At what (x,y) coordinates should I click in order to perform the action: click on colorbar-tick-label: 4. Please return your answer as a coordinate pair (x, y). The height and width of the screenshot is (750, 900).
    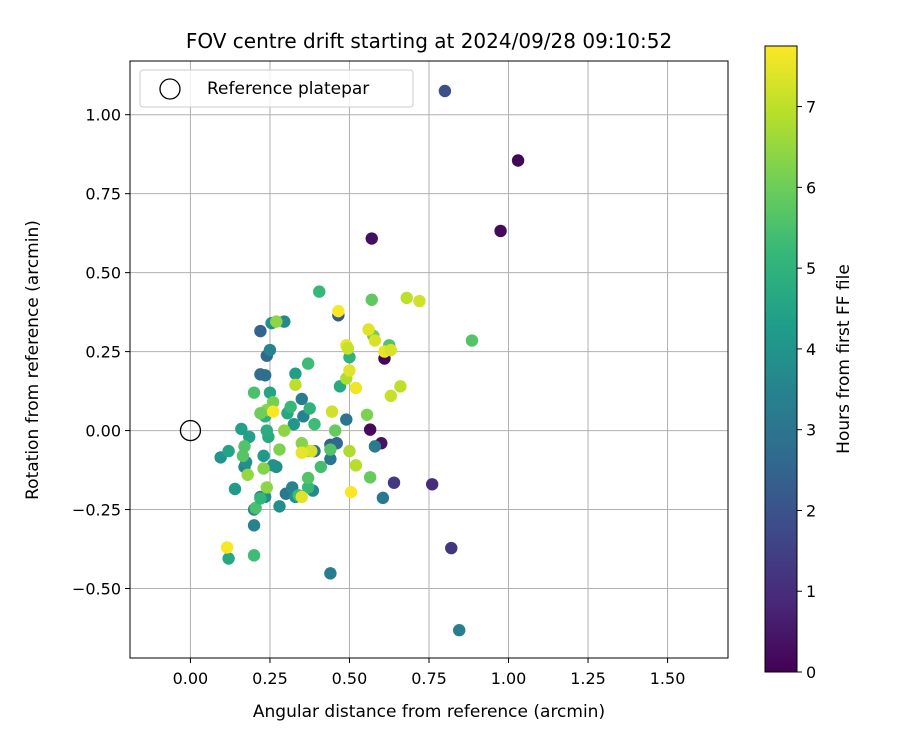
    Looking at the image, I should click on (811, 349).